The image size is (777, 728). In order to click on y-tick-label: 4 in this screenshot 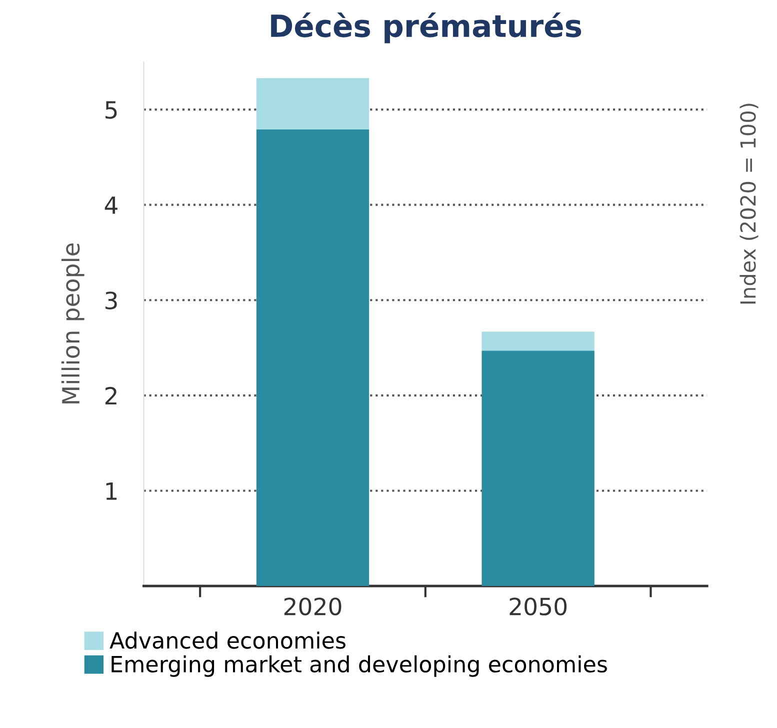, I will do `click(111, 205)`.